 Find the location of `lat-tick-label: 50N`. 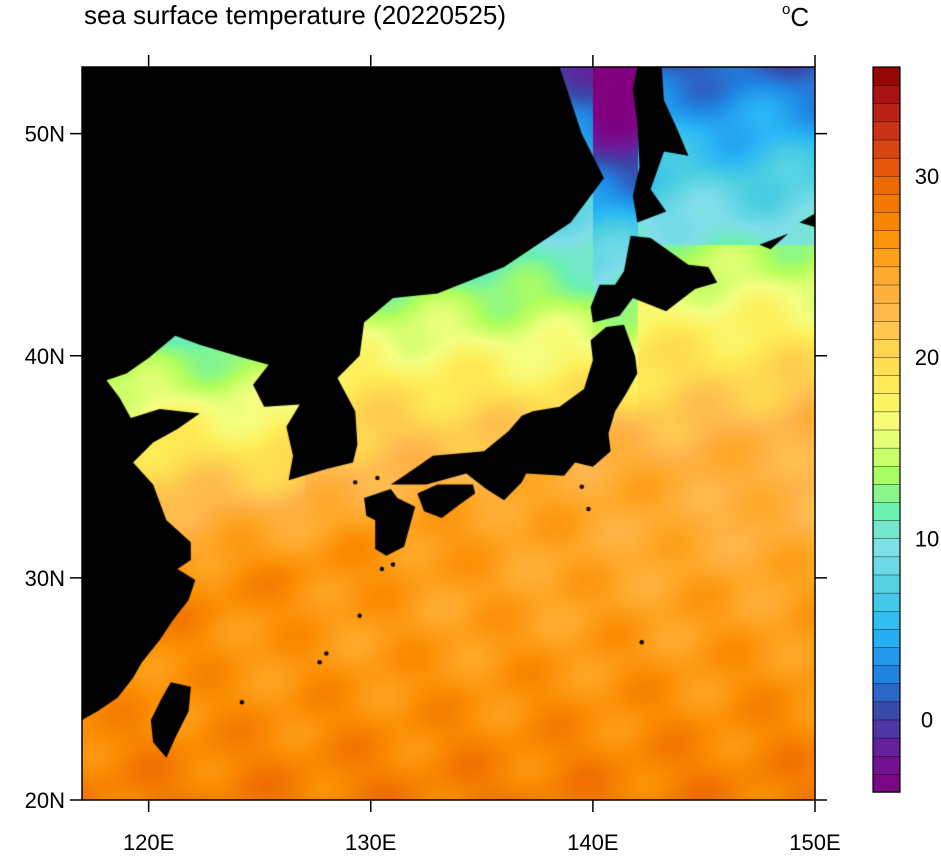

lat-tick-label: 50N is located at coordinates (45, 134).